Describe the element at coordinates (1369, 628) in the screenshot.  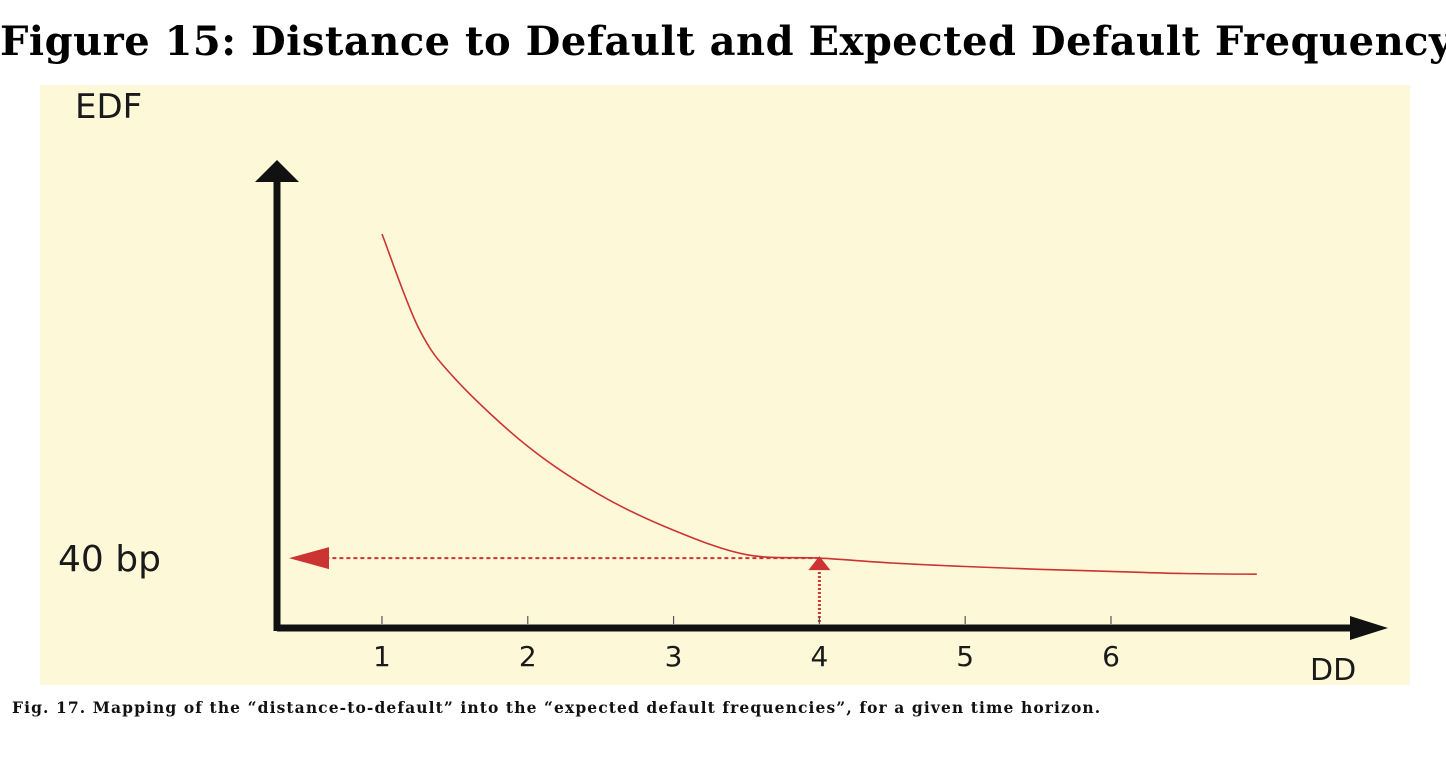
I see `x-axis-arrowhead` at that location.